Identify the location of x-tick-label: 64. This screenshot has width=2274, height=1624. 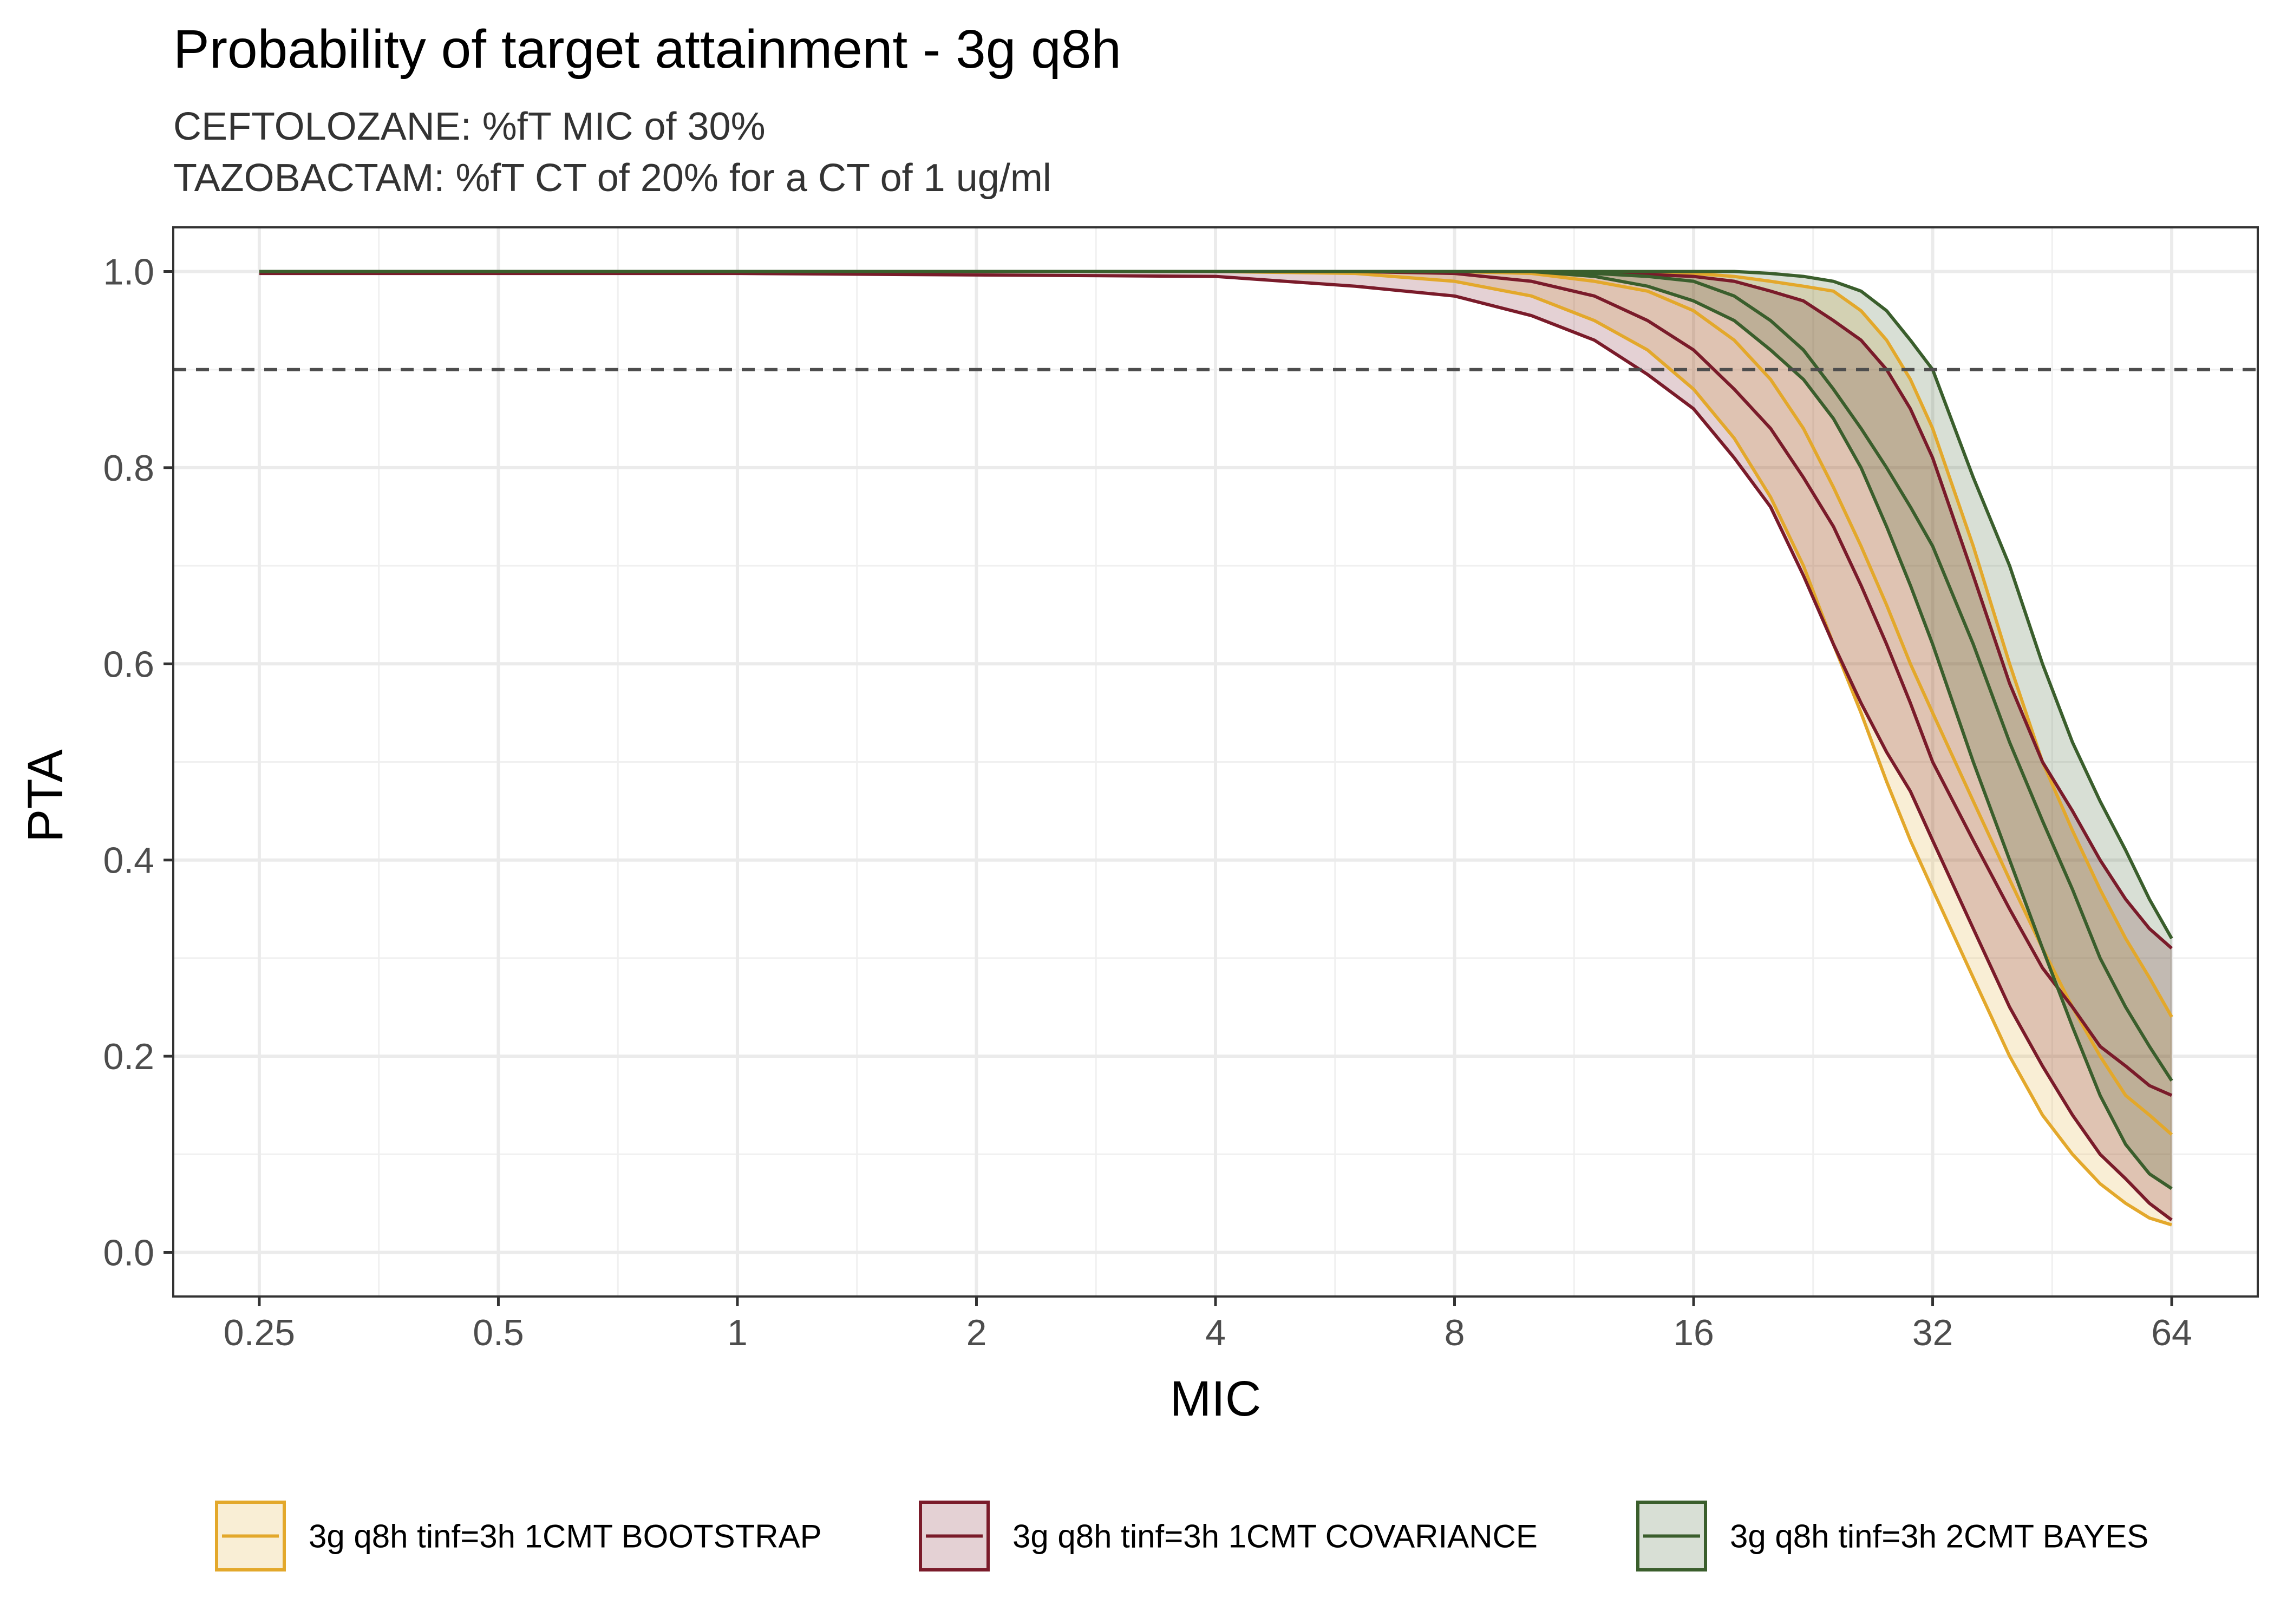
(2172, 1332).